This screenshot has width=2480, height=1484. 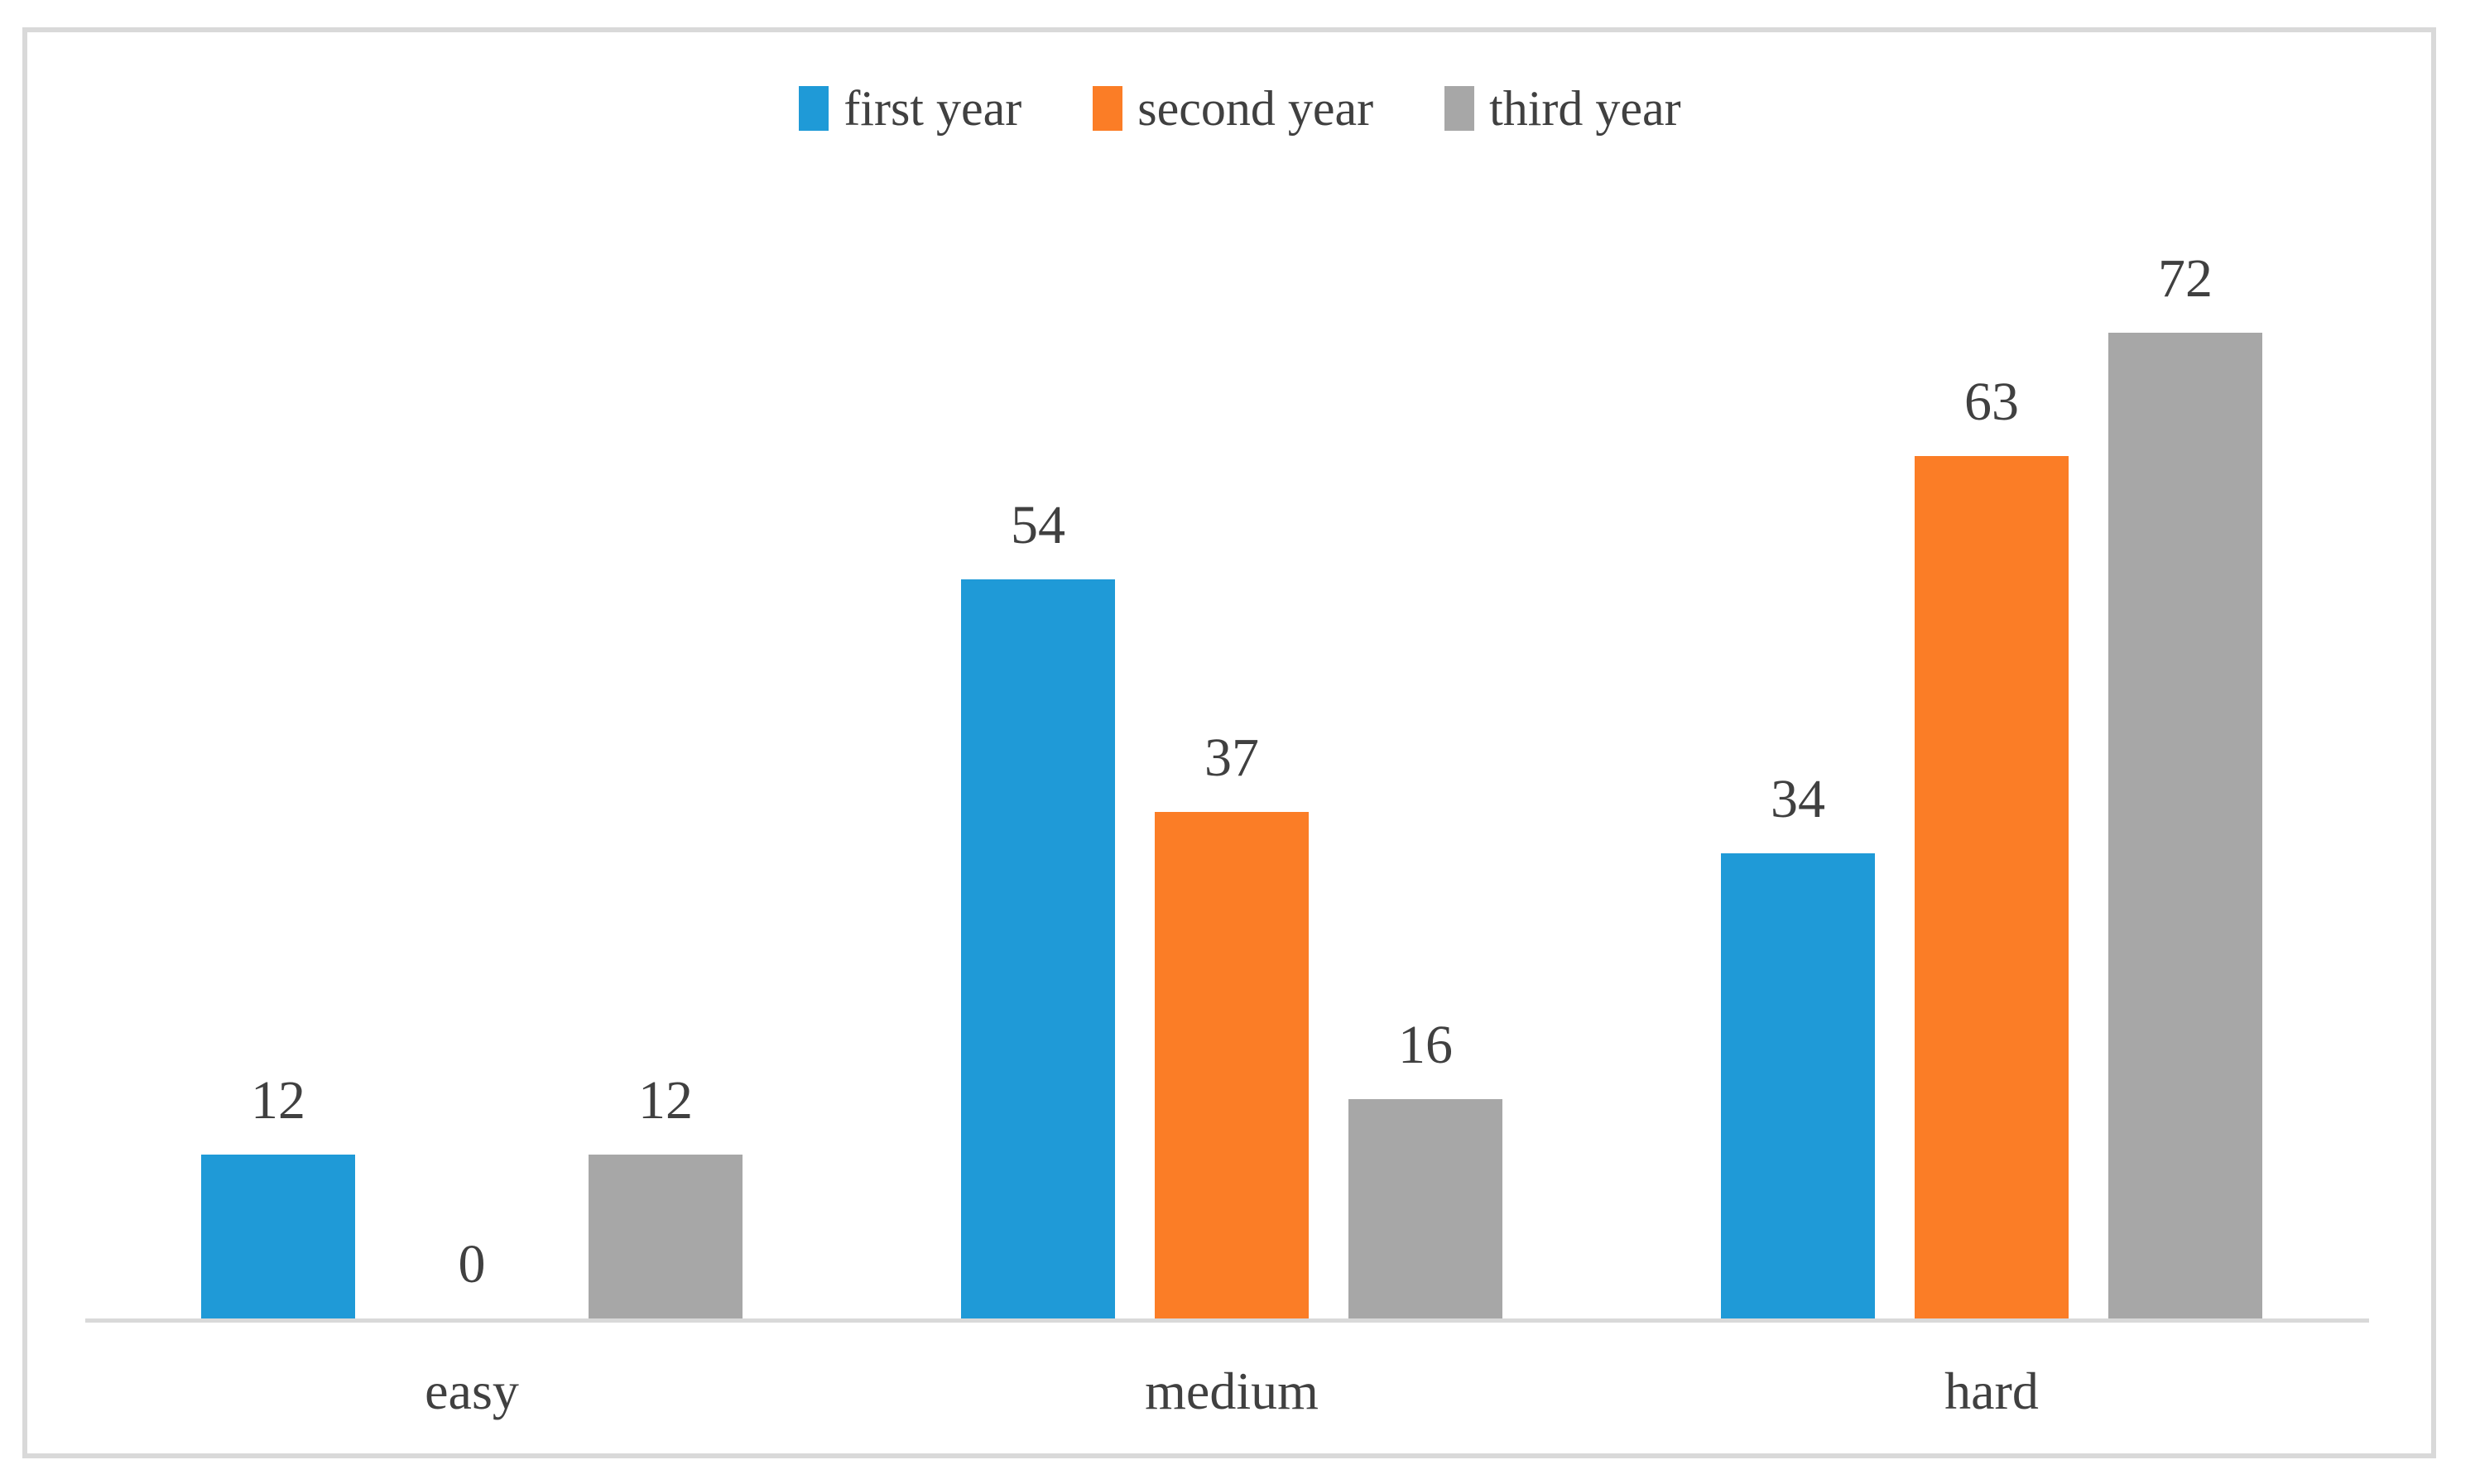 What do you see at coordinates (1991, 1391) in the screenshot?
I see `category-label-hard: hard` at bounding box center [1991, 1391].